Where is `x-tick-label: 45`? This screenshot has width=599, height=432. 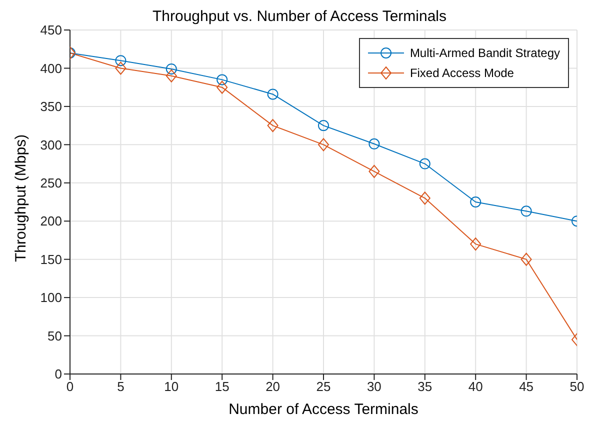 x-tick-label: 45 is located at coordinates (526, 386).